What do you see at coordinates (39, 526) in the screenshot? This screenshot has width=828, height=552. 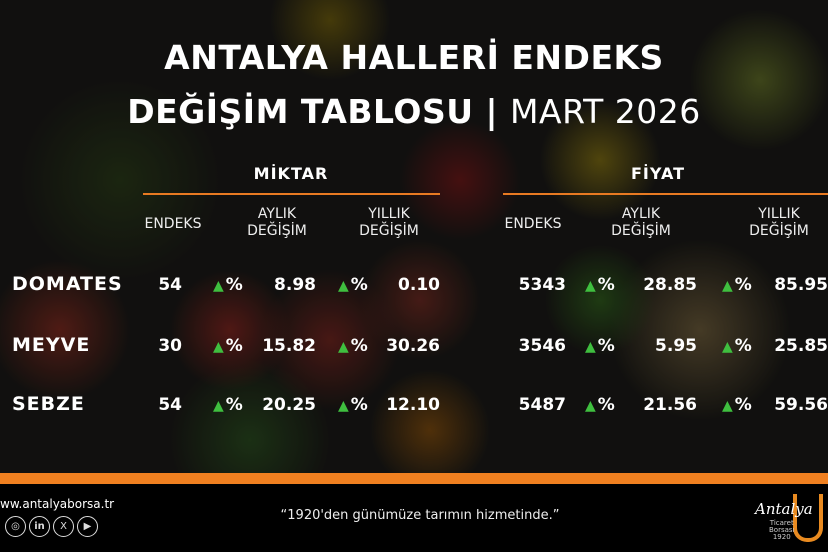 I see `linkedin-icon: in` at bounding box center [39, 526].